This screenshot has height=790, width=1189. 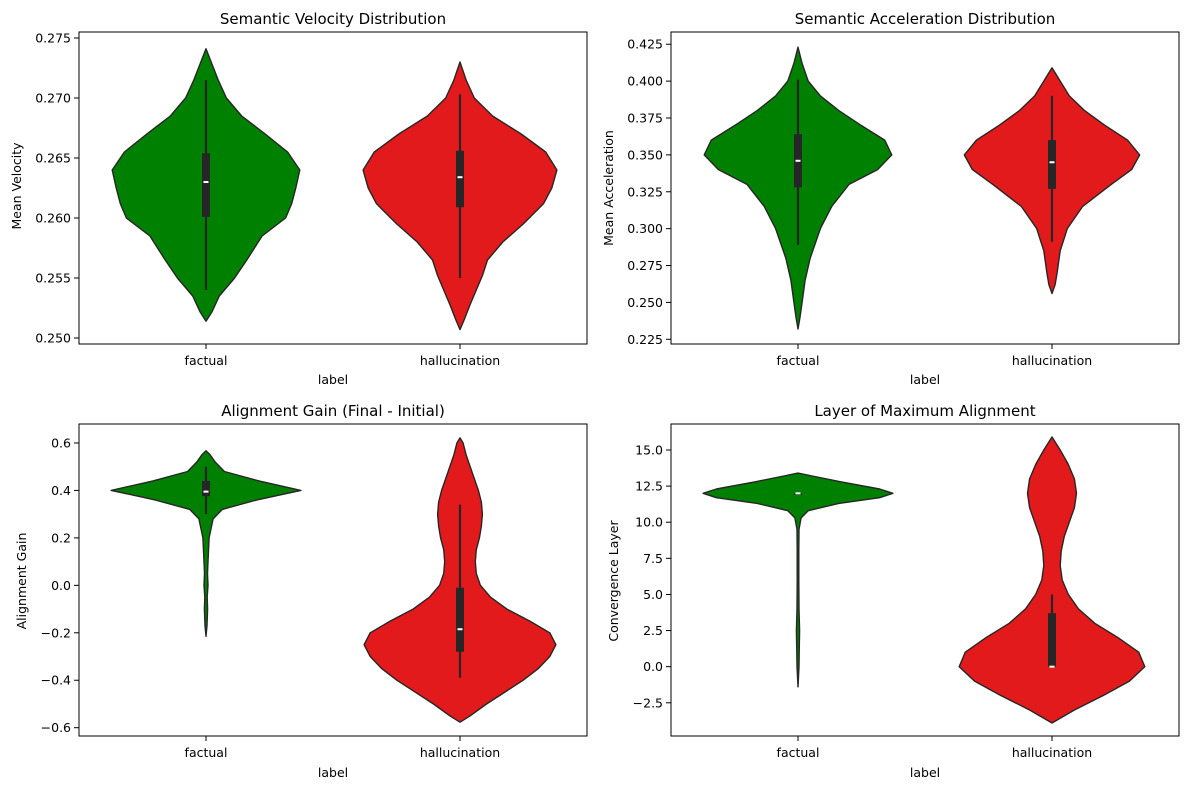 What do you see at coordinates (645, 44) in the screenshot?
I see `y-tick-label: 0.425` at bounding box center [645, 44].